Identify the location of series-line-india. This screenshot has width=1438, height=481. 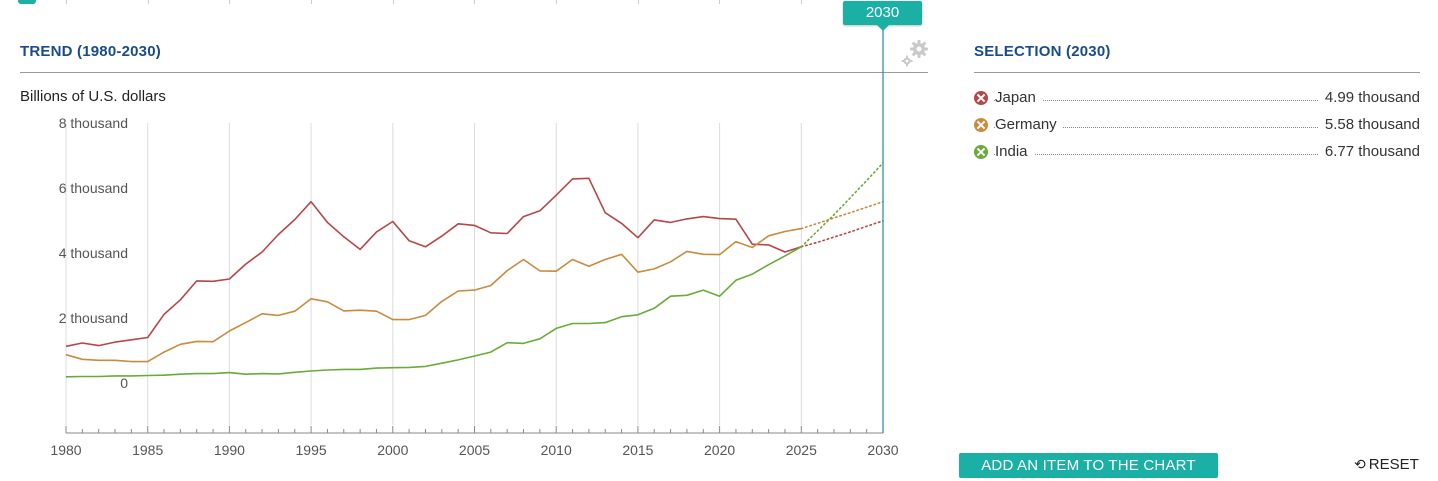
(433, 312).